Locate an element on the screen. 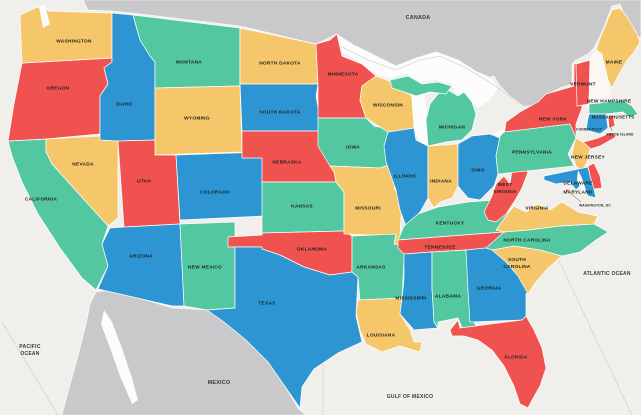  state-label-oklahoma: OKLAHOMA is located at coordinates (312, 250).